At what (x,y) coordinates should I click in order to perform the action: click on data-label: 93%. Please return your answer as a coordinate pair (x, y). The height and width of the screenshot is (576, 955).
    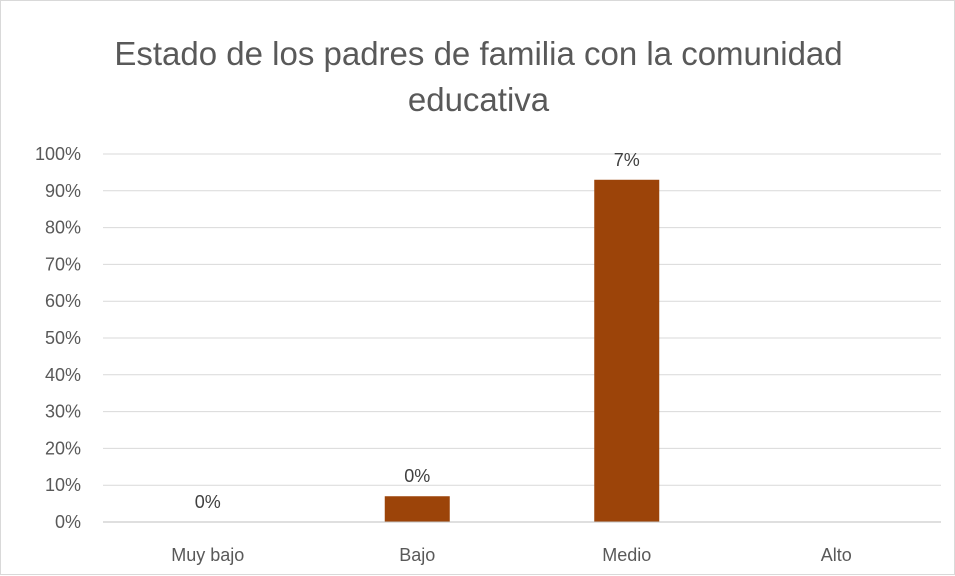
    Looking at the image, I should click on (836, 3).